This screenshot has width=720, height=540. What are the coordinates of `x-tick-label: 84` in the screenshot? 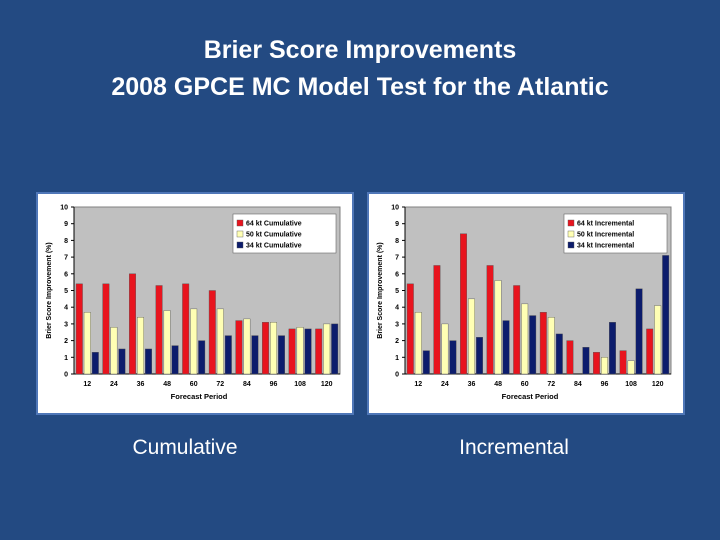 It's located at (247, 384).